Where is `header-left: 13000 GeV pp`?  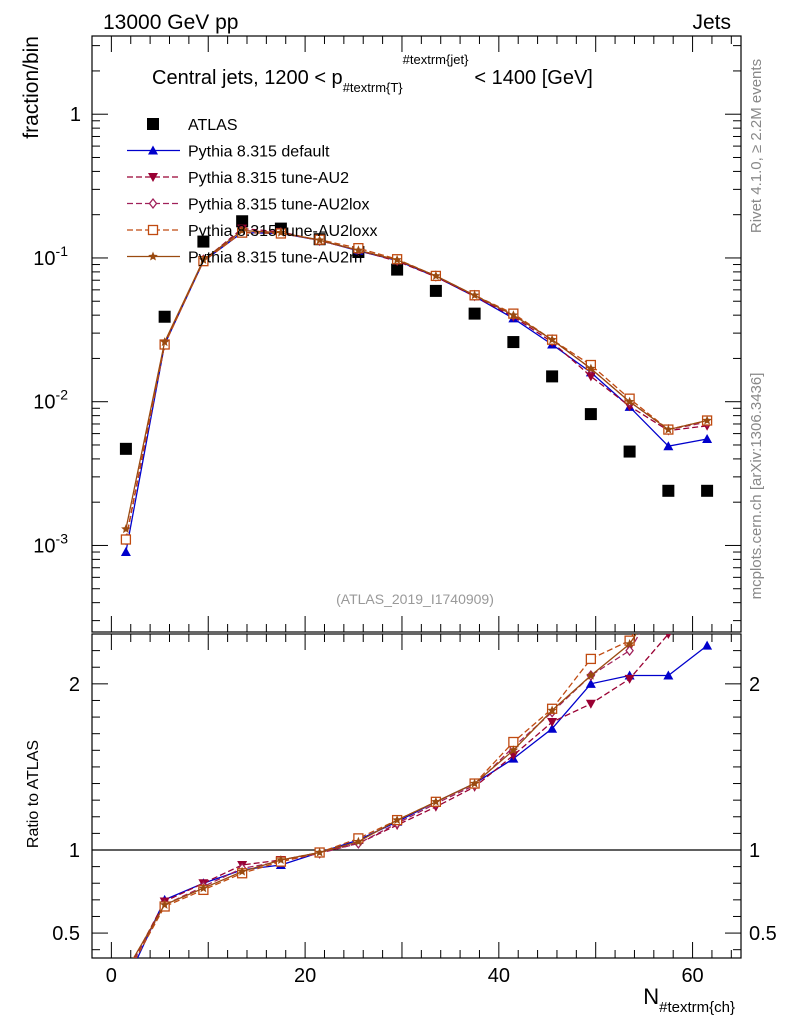 header-left: 13000 GeV pp is located at coordinates (170, 22).